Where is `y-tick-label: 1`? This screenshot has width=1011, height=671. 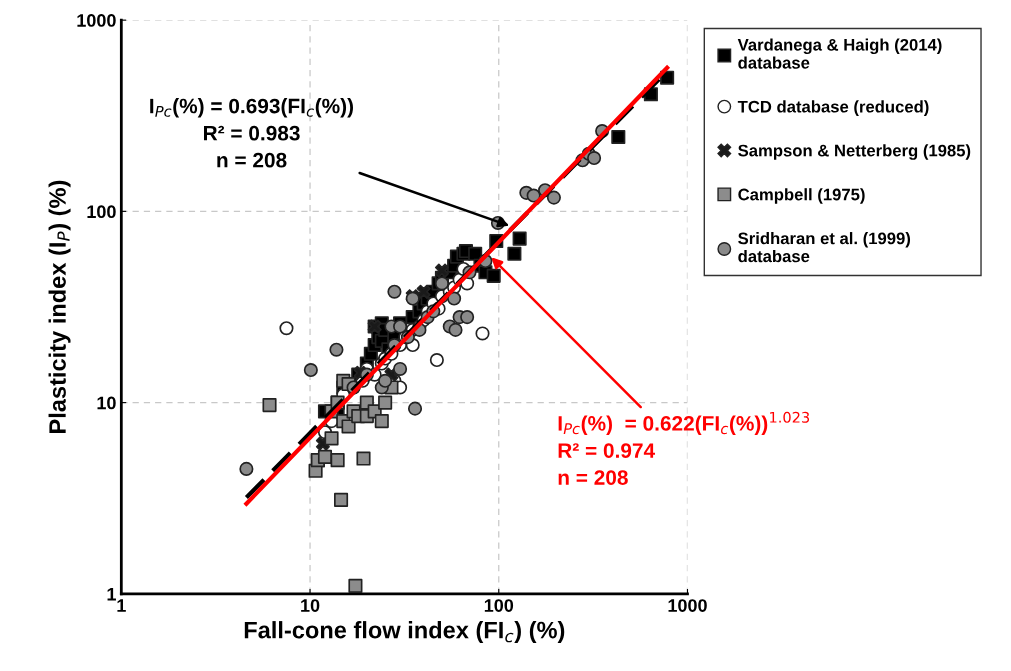 y-tick-label: 1 is located at coordinates (111, 594).